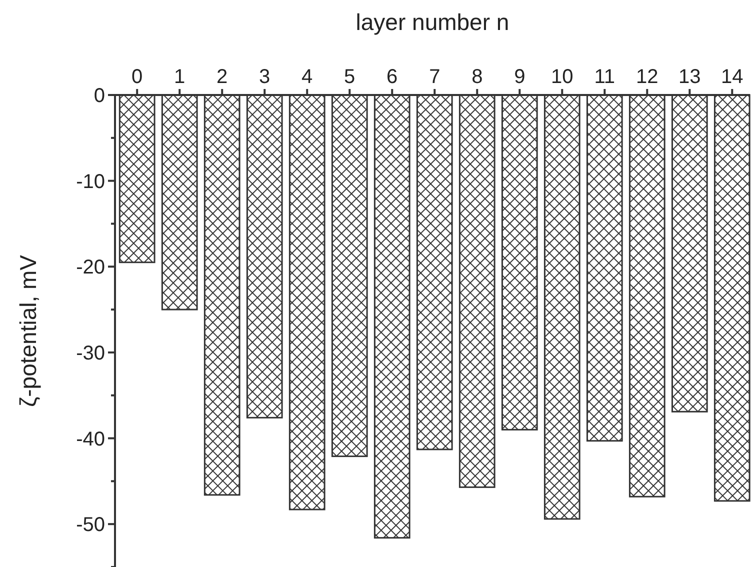 Image resolution: width=752 pixels, height=567 pixels. I want to click on x-tick-label: 1, so click(180, 77).